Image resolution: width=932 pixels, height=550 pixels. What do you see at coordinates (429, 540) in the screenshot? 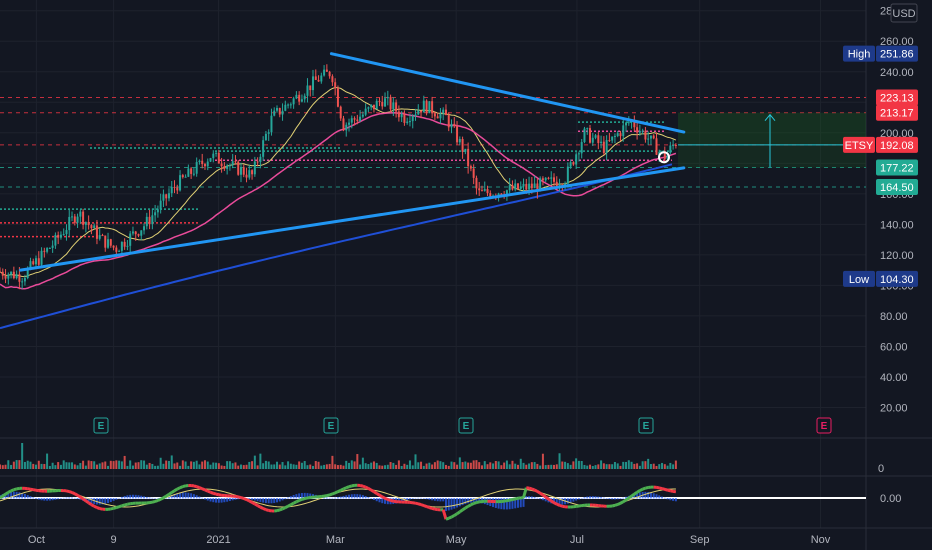
I see `time-axis: Oct 9 2021 Mar May Jul Sep Nov` at bounding box center [429, 540].